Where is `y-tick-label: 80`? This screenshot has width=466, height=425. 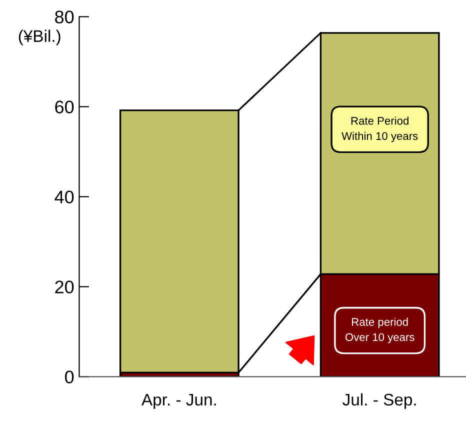
y-tick-label: 80 is located at coordinates (64, 17).